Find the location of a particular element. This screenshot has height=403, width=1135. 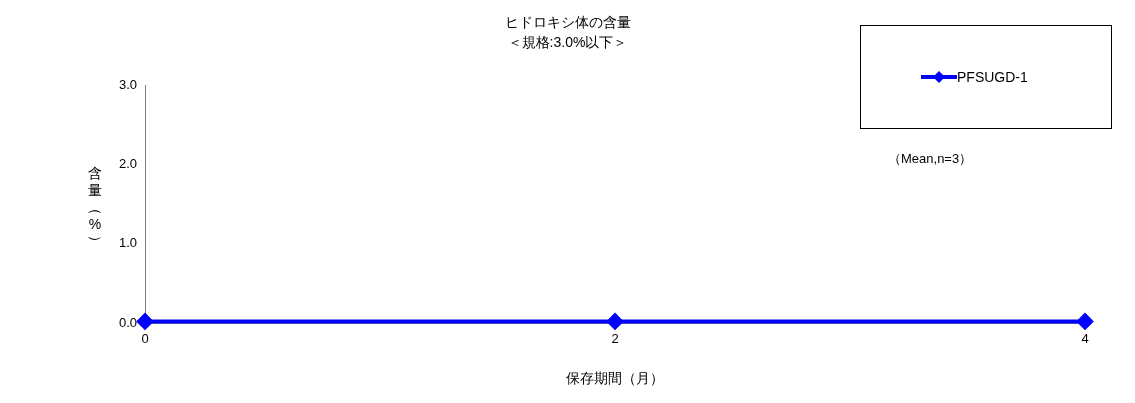

legend-label: PFSUGD-1 is located at coordinates (992, 77).